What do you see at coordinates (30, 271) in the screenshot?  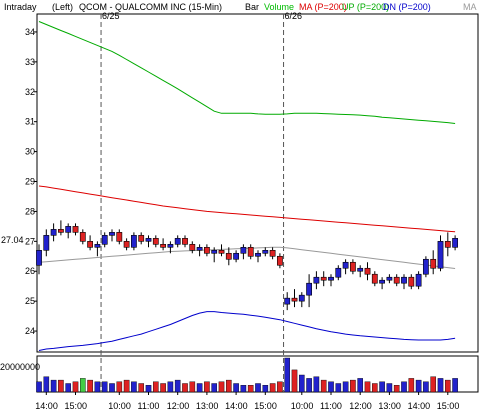 I see `y-tick-label: 26` at bounding box center [30, 271].